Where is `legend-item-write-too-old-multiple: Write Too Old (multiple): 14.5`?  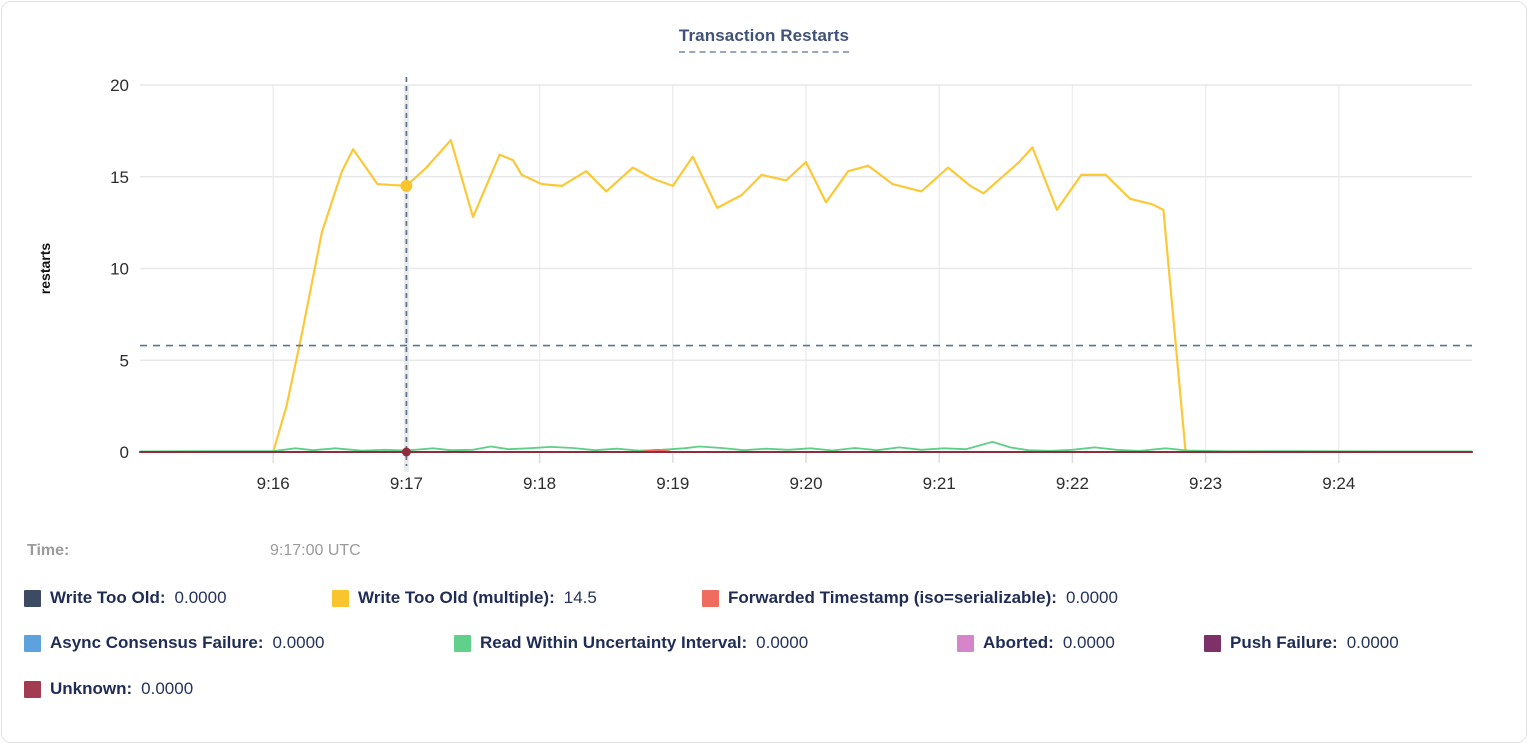
legend-item-write-too-old-multiple: Write Too Old (multiple): 14.5 is located at coordinates (517, 598).